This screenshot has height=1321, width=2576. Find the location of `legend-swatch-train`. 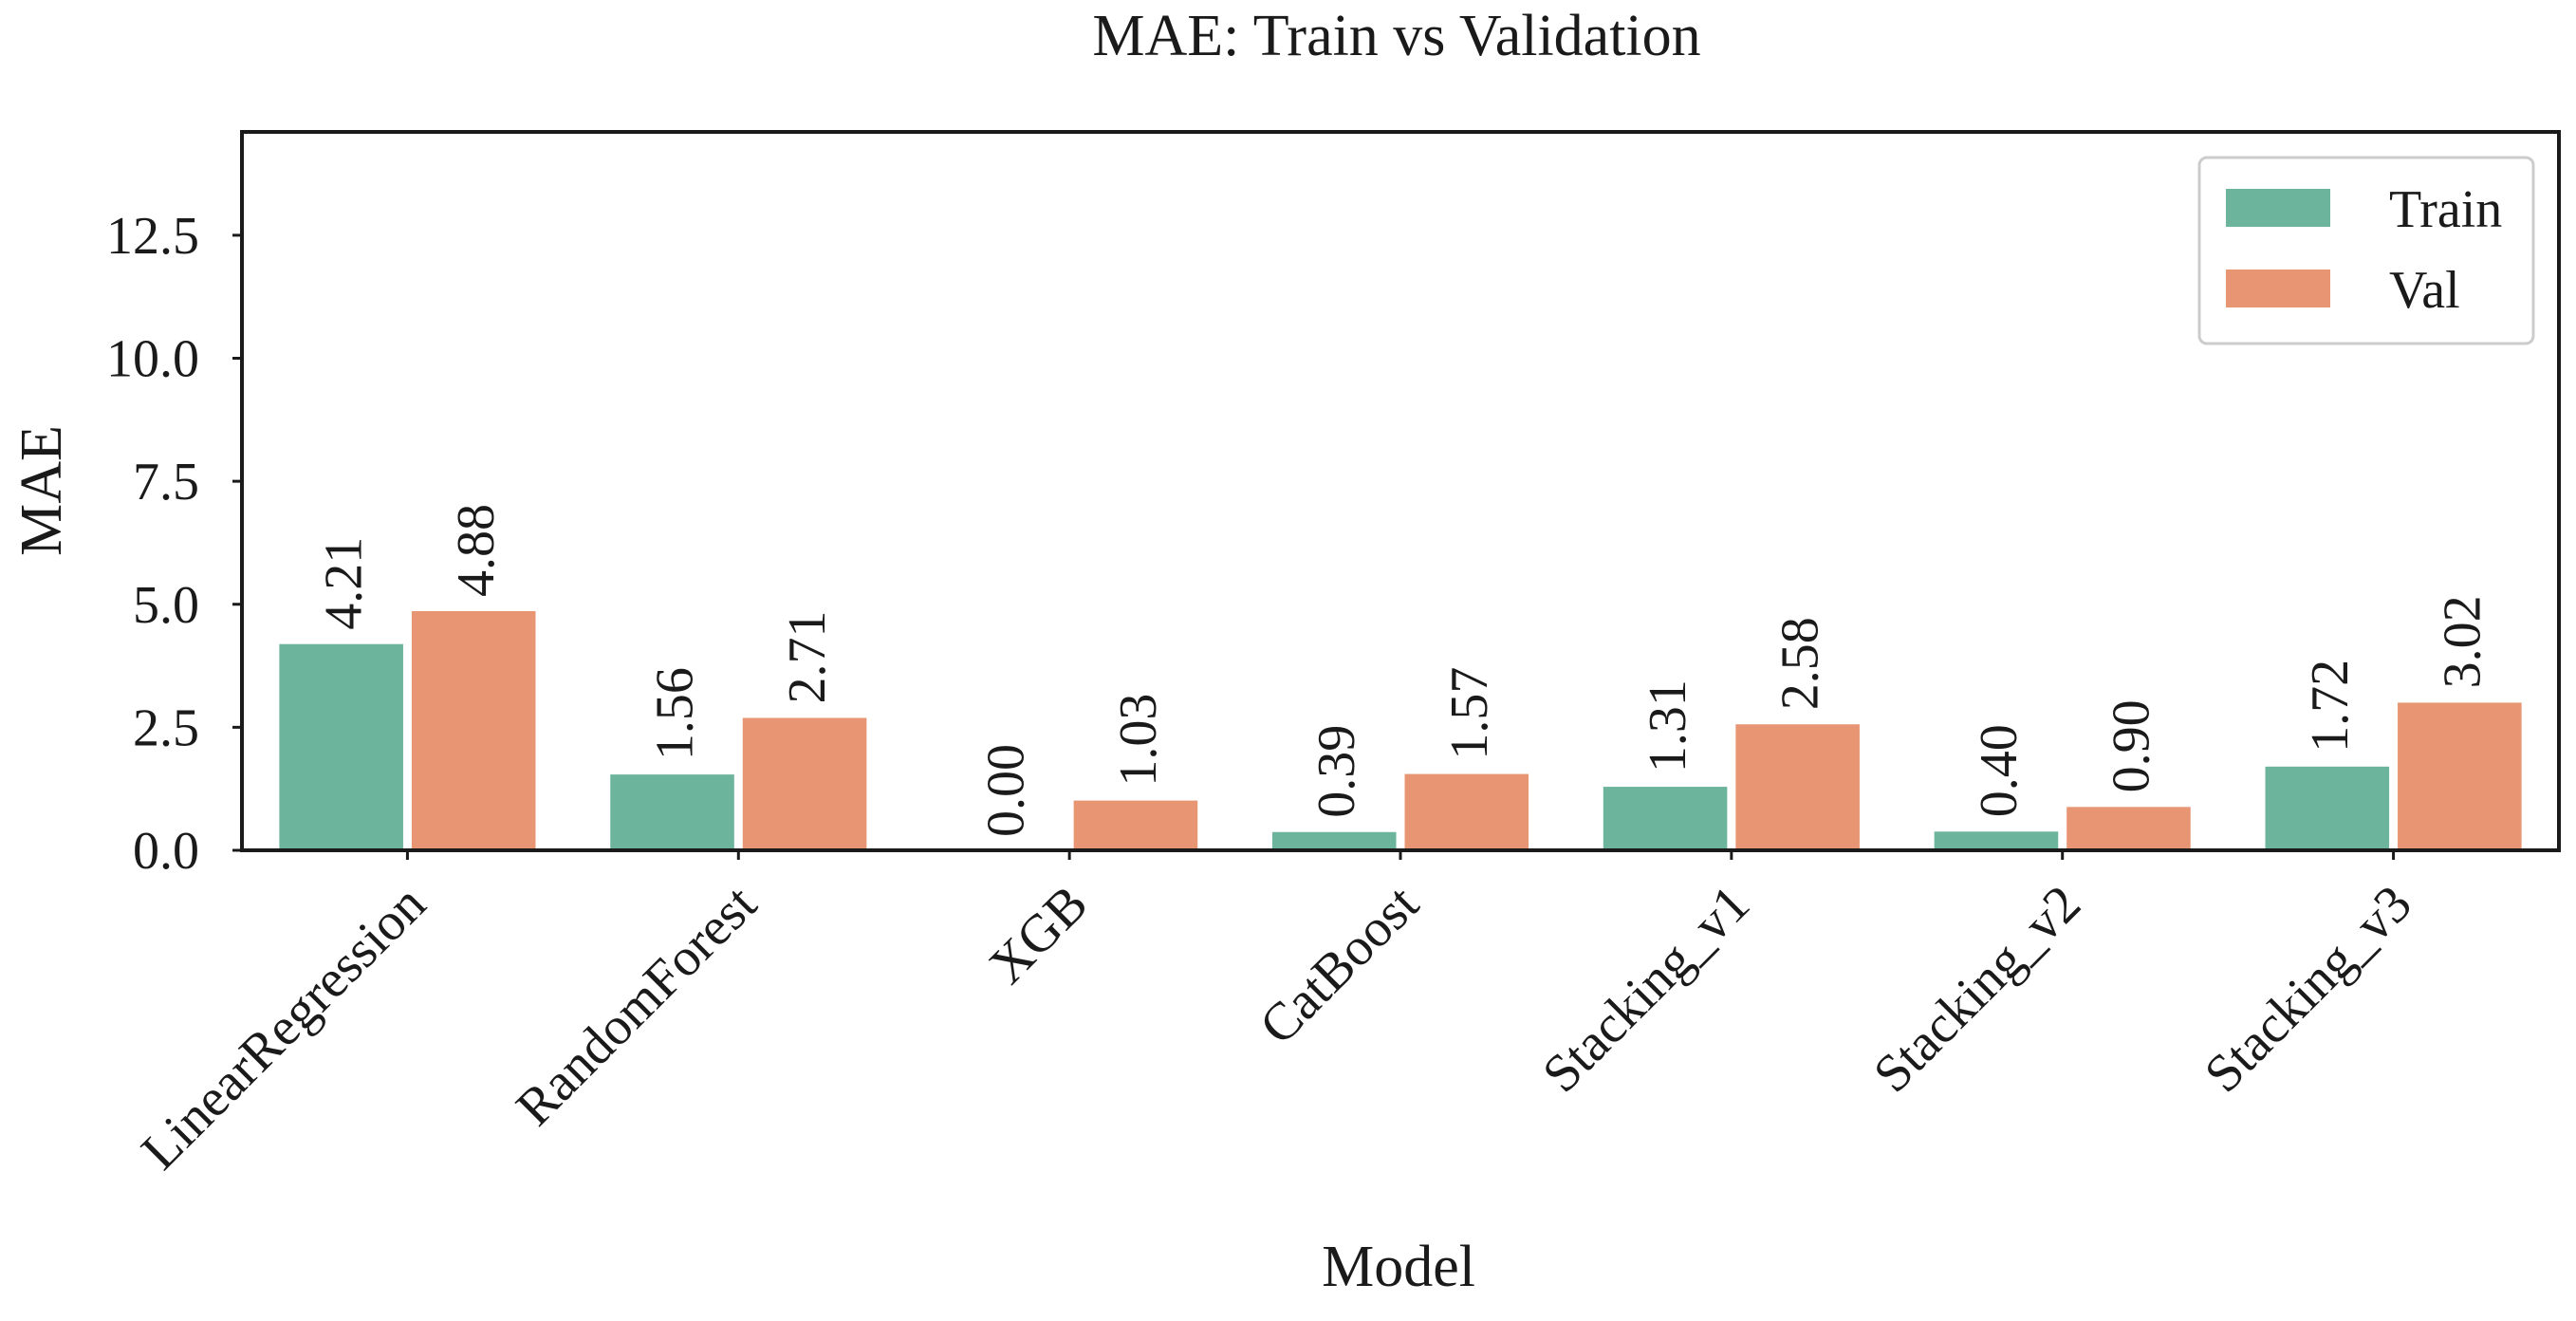

legend-swatch-train is located at coordinates (2278, 208).